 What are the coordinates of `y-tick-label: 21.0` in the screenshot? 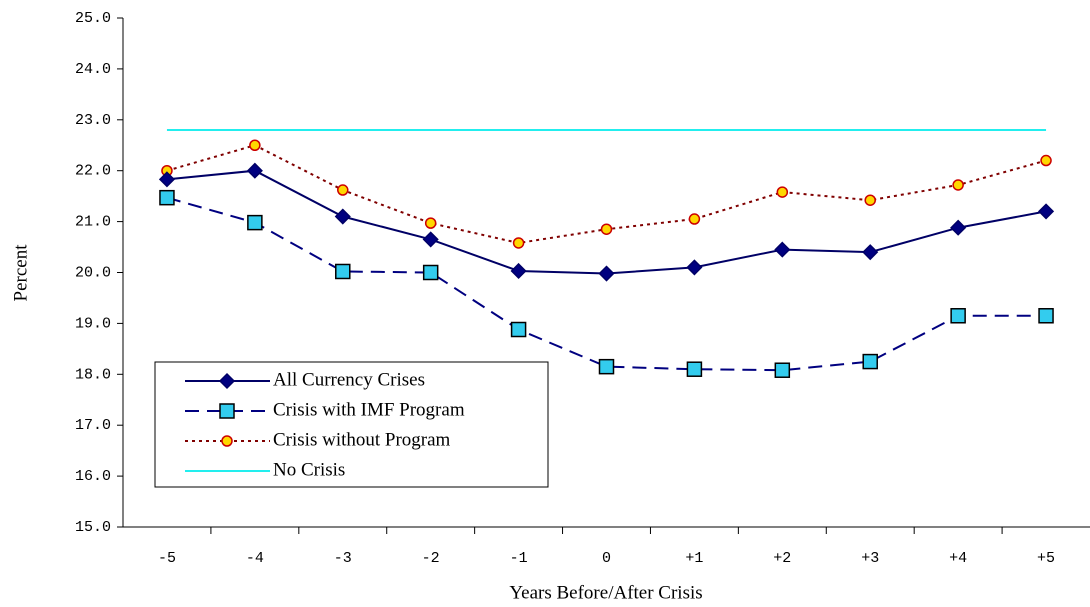 It's located at (93, 222).